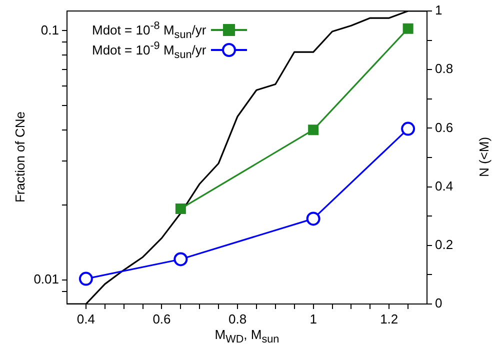  What do you see at coordinates (444, 127) in the screenshot?
I see `y2-tick-label: 0.6` at bounding box center [444, 127].